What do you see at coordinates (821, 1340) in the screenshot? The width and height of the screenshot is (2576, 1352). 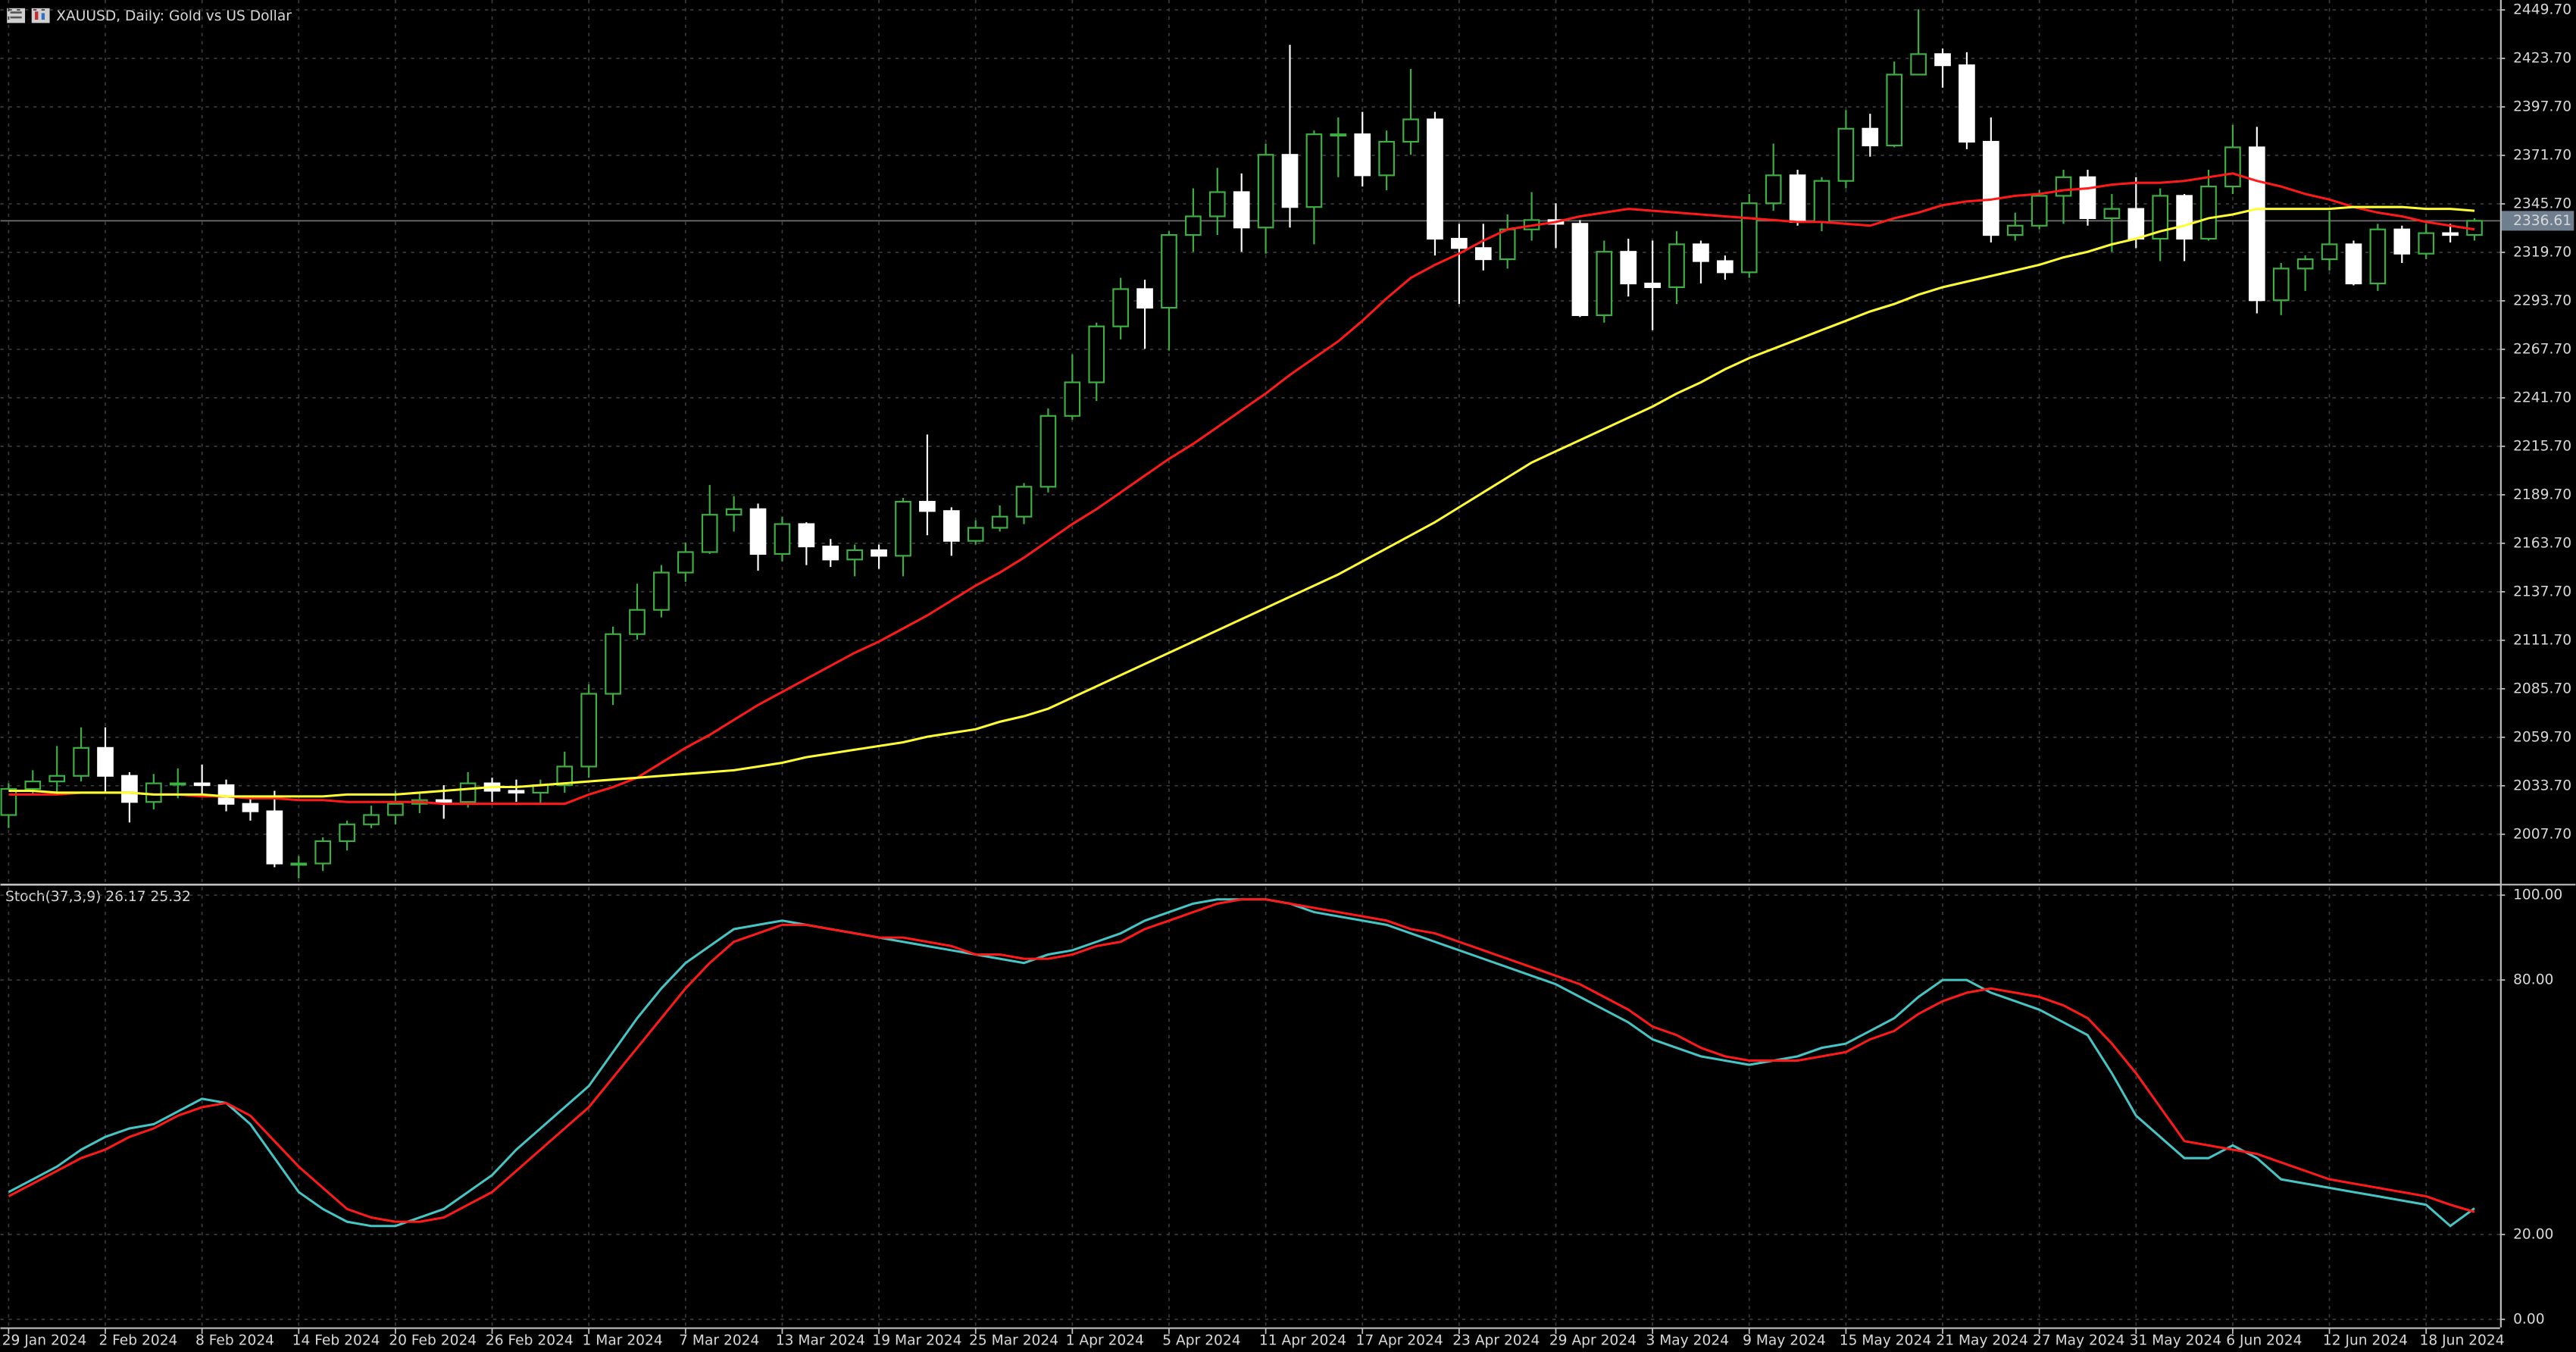 I see `x-tick-label: 13 Mar 2024` at bounding box center [821, 1340].